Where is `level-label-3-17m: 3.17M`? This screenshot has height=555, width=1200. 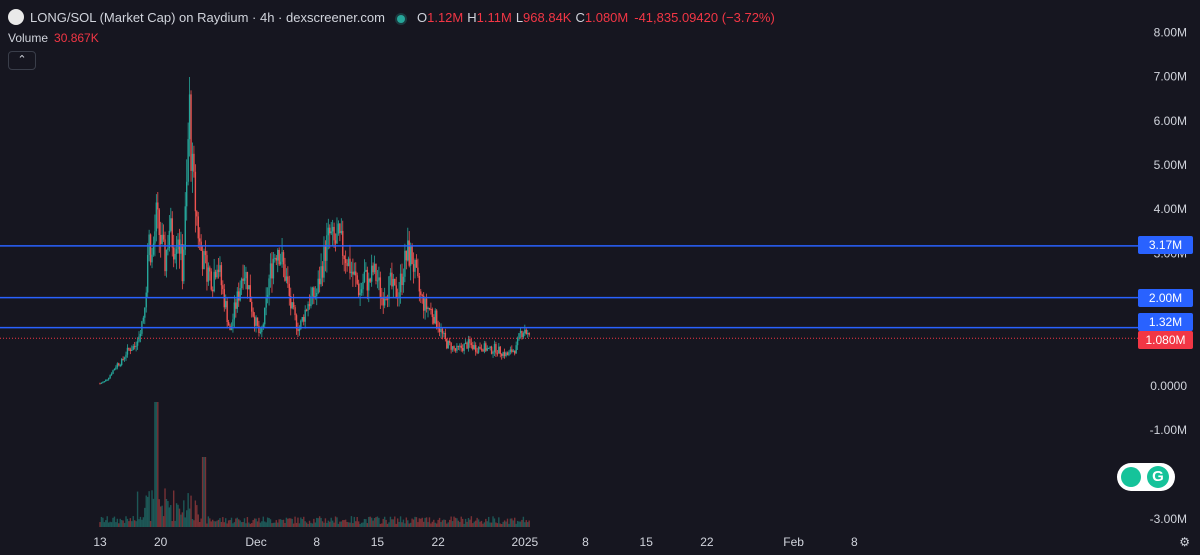 level-label-3-17m: 3.17M is located at coordinates (1165, 245).